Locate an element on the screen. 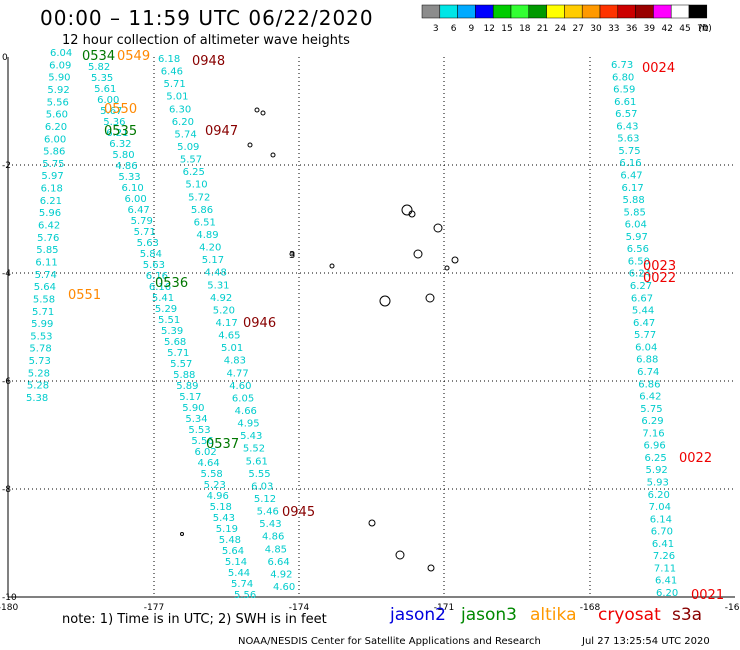  satellite-name-s3a: s3a is located at coordinates (687, 615).